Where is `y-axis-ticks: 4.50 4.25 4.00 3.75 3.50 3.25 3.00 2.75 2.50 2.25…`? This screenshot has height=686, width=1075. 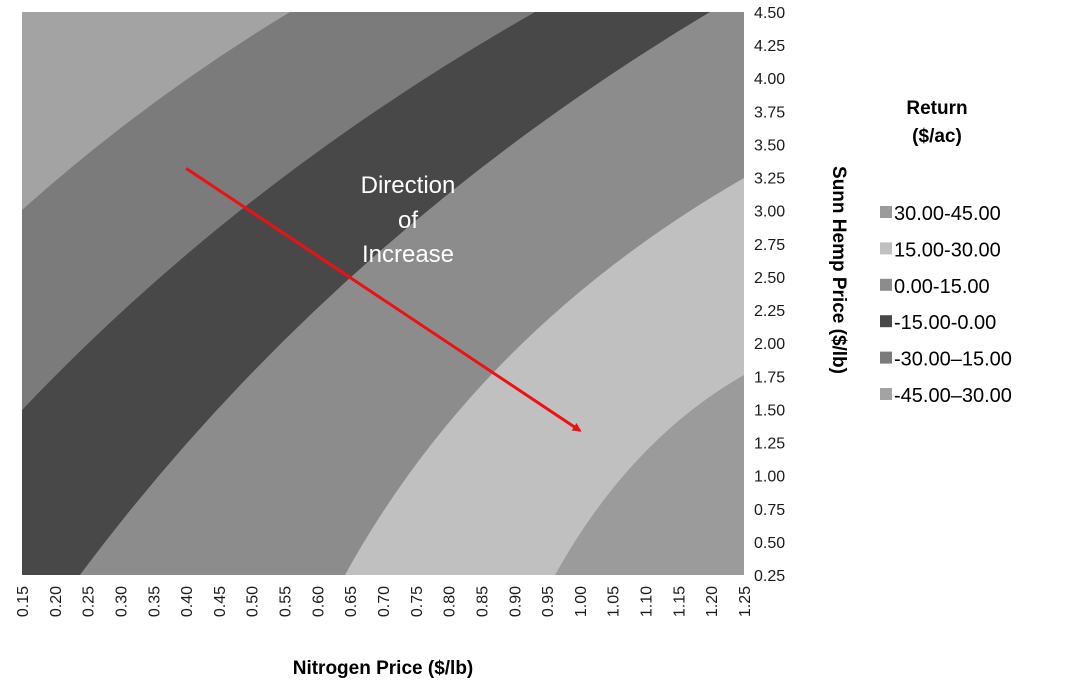 y-axis-ticks: 4.50 4.25 4.00 3.75 3.50 3.25 3.00 2.75 2.50 2.25… is located at coordinates (769, 295).